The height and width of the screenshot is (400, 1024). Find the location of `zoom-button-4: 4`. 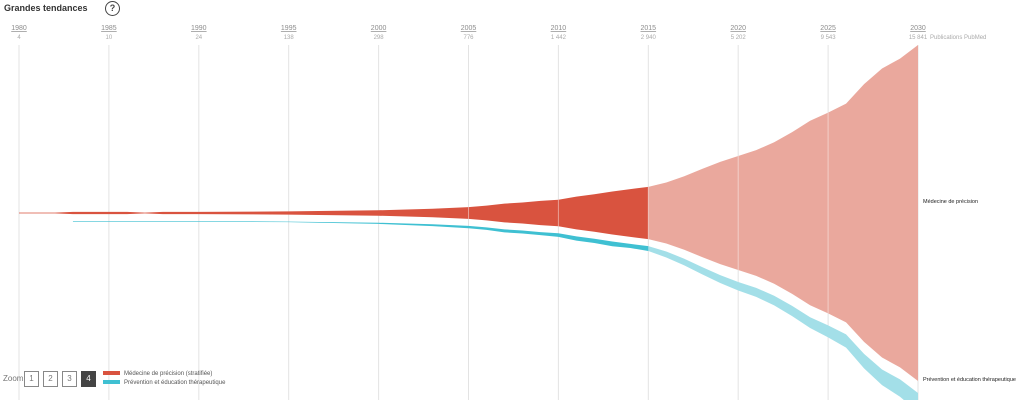

zoom-button-4: 4 is located at coordinates (88, 379).